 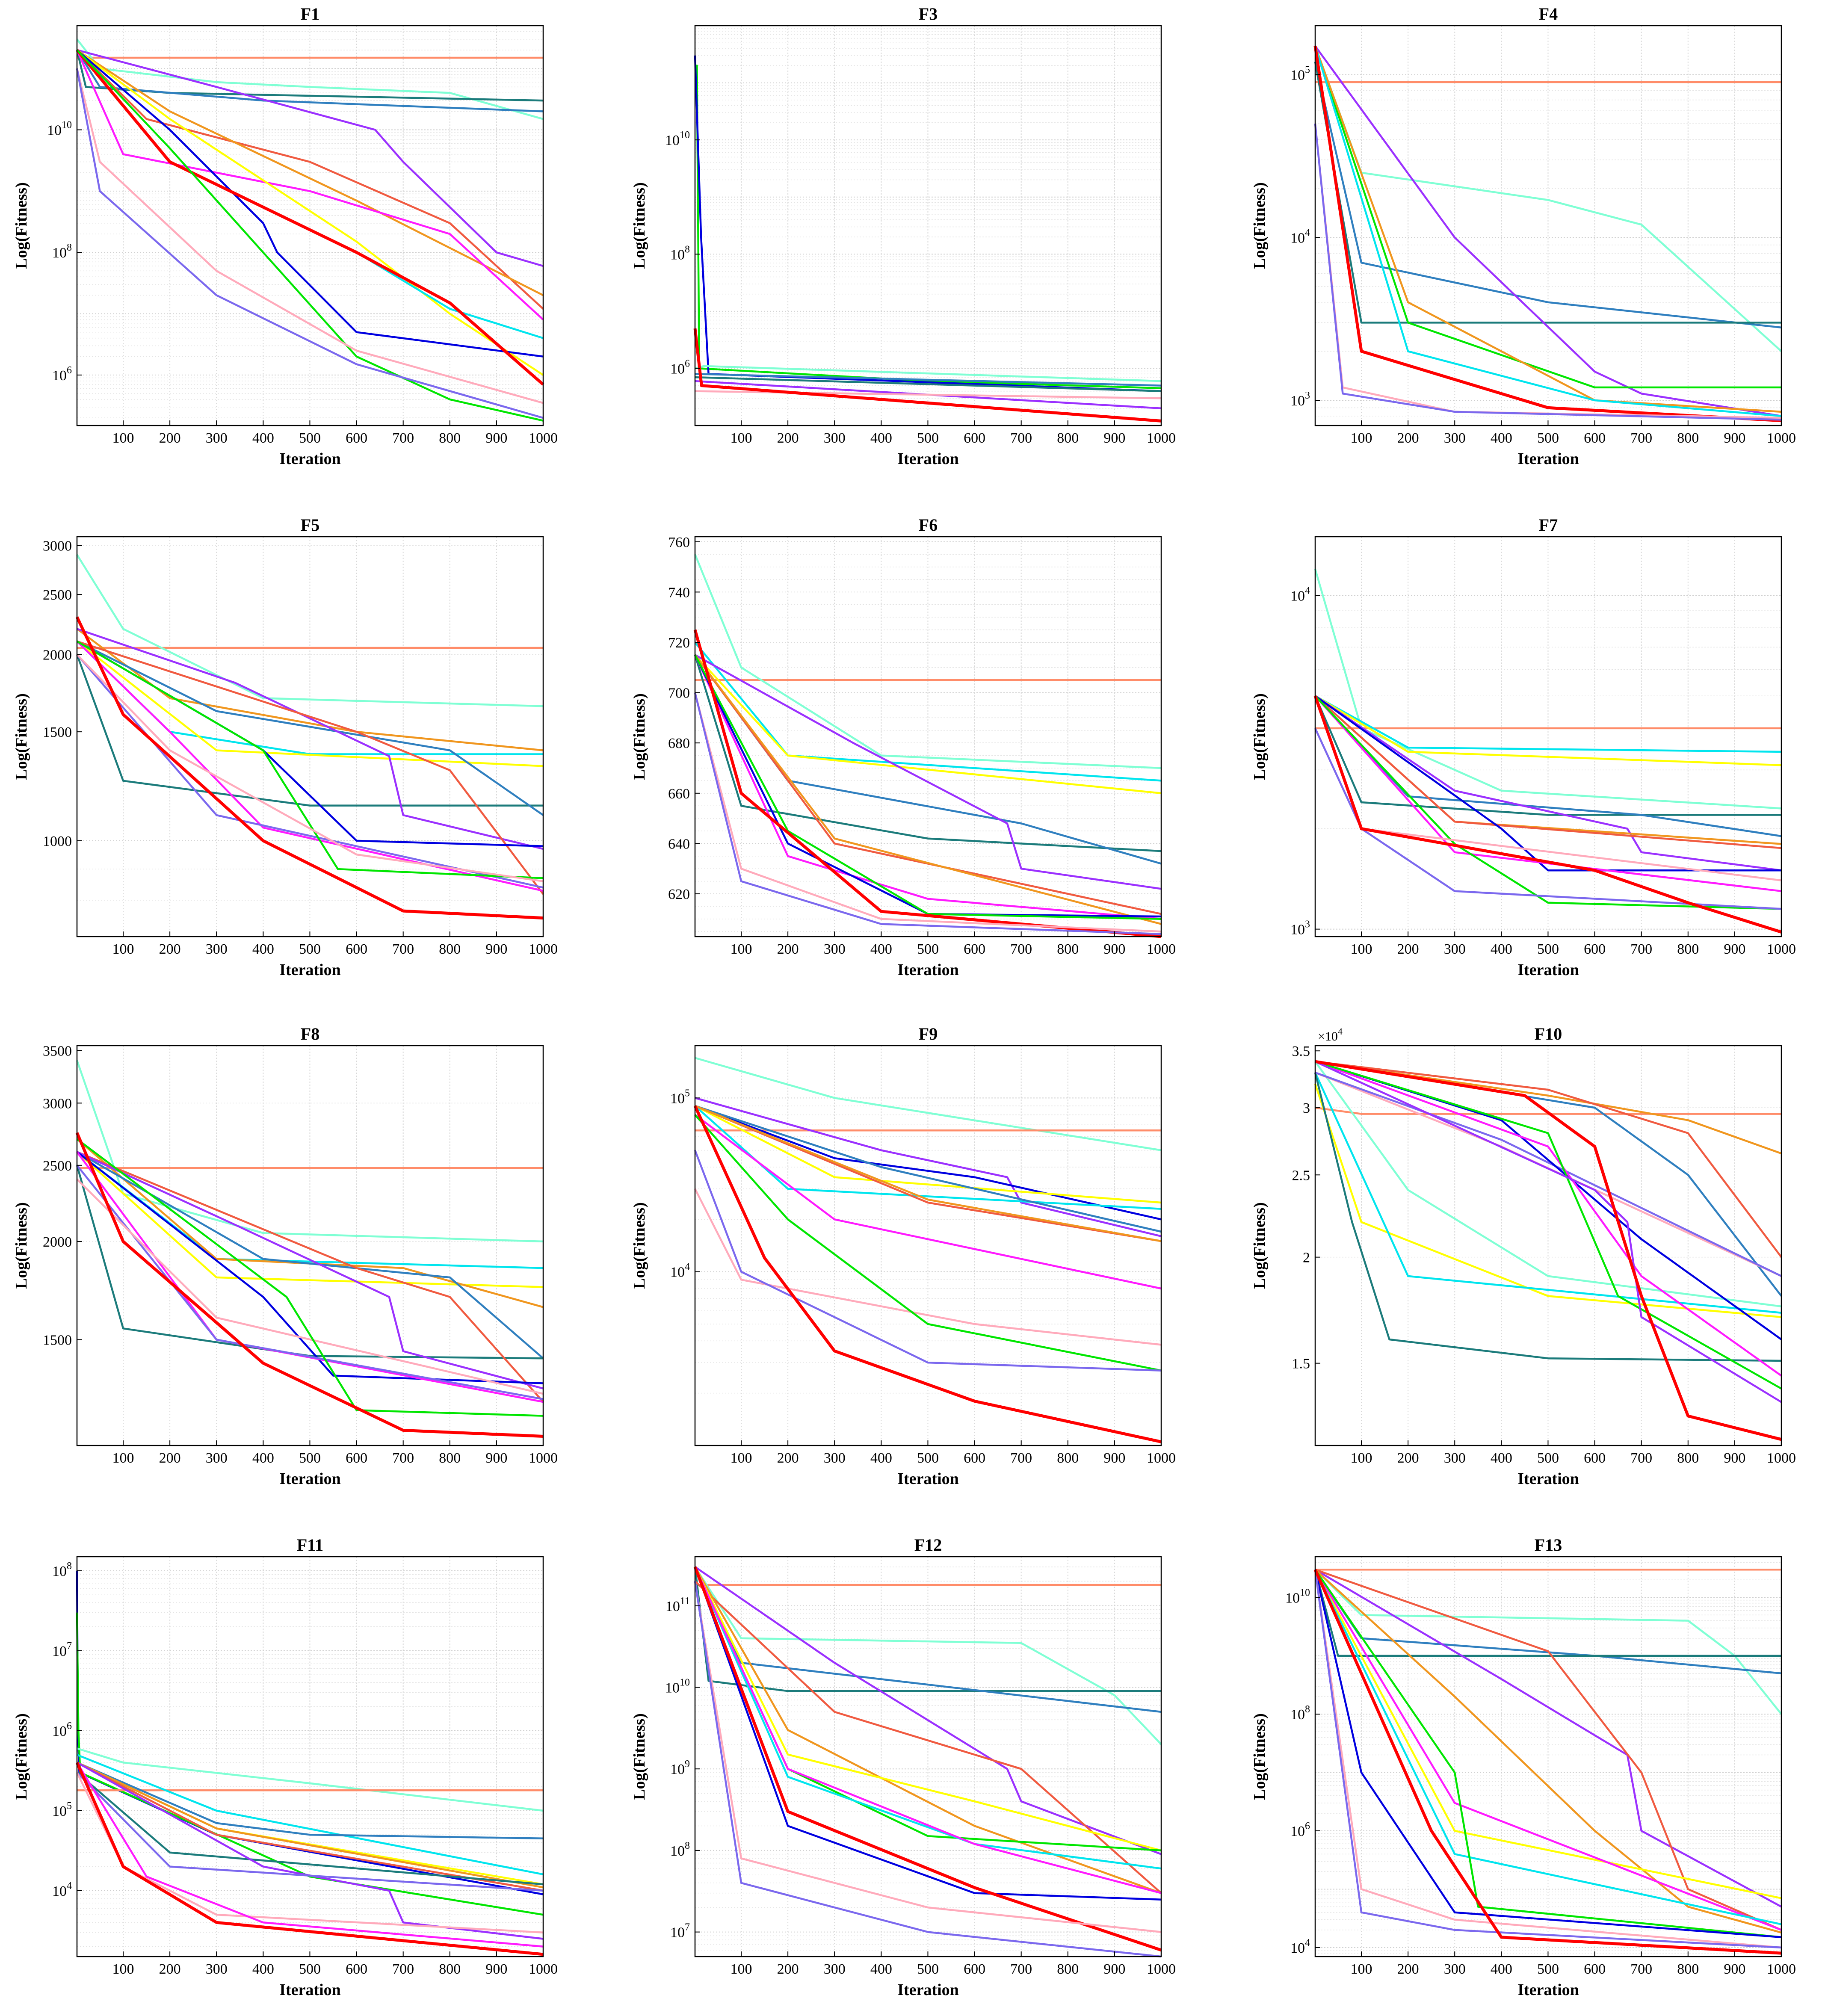 I want to click on series-orange, so click(x=1548, y=229).